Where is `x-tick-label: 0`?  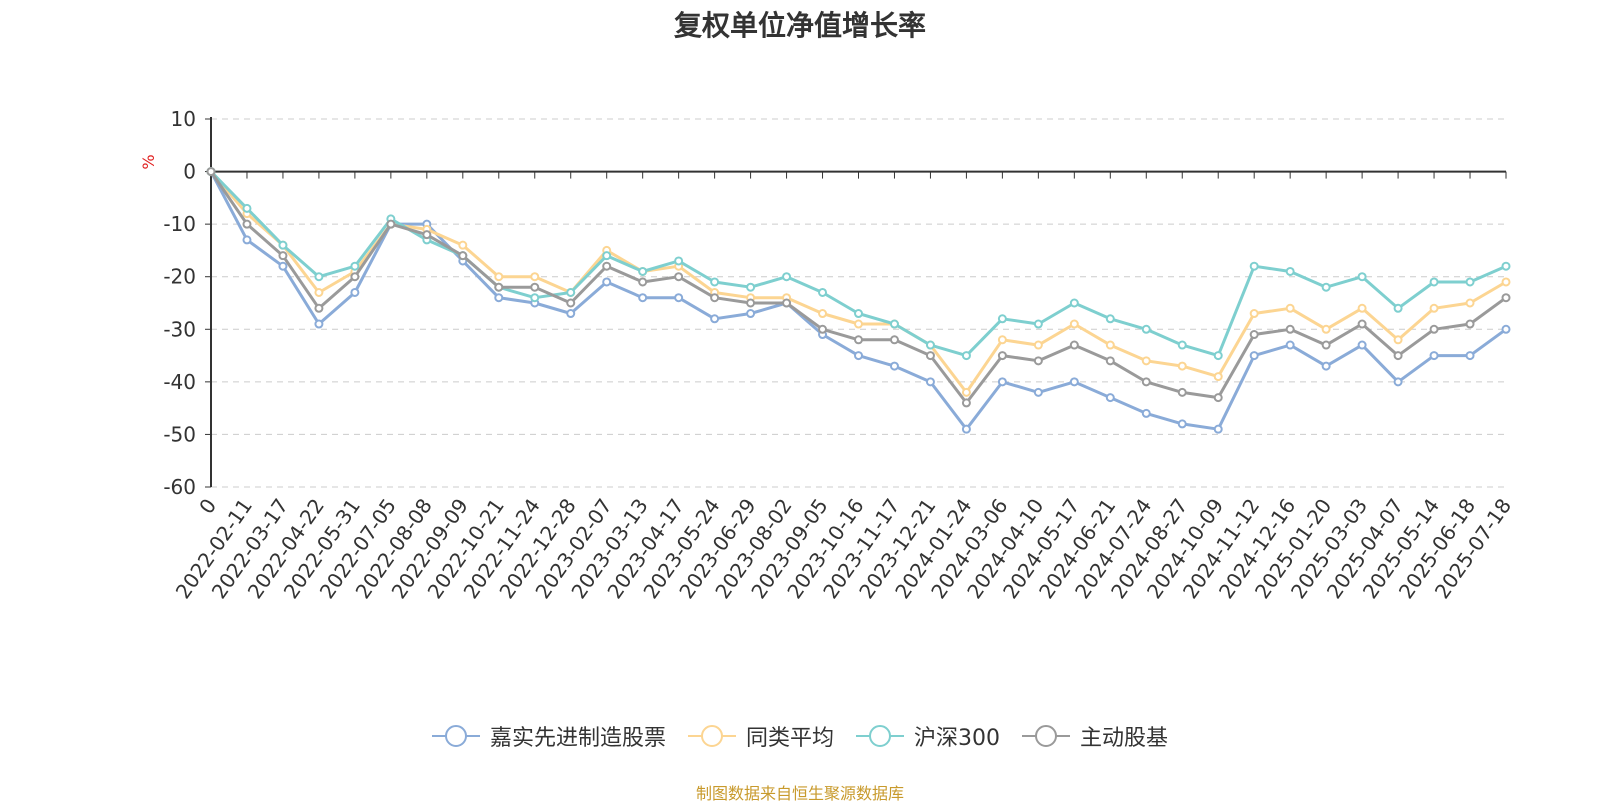
x-tick-label: 0 is located at coordinates (207, 506).